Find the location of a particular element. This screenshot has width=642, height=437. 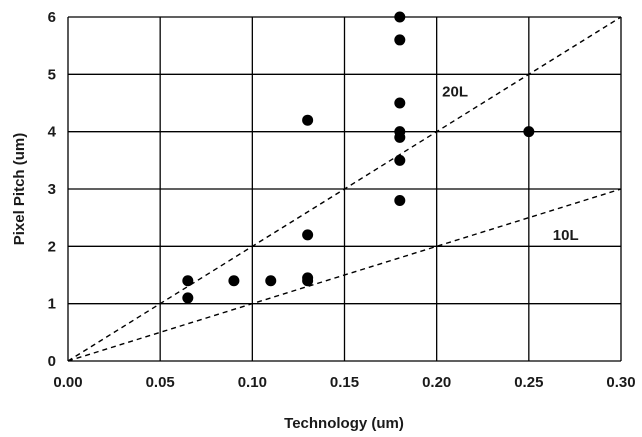

x-tick-label: 0.30 is located at coordinates (620, 382).